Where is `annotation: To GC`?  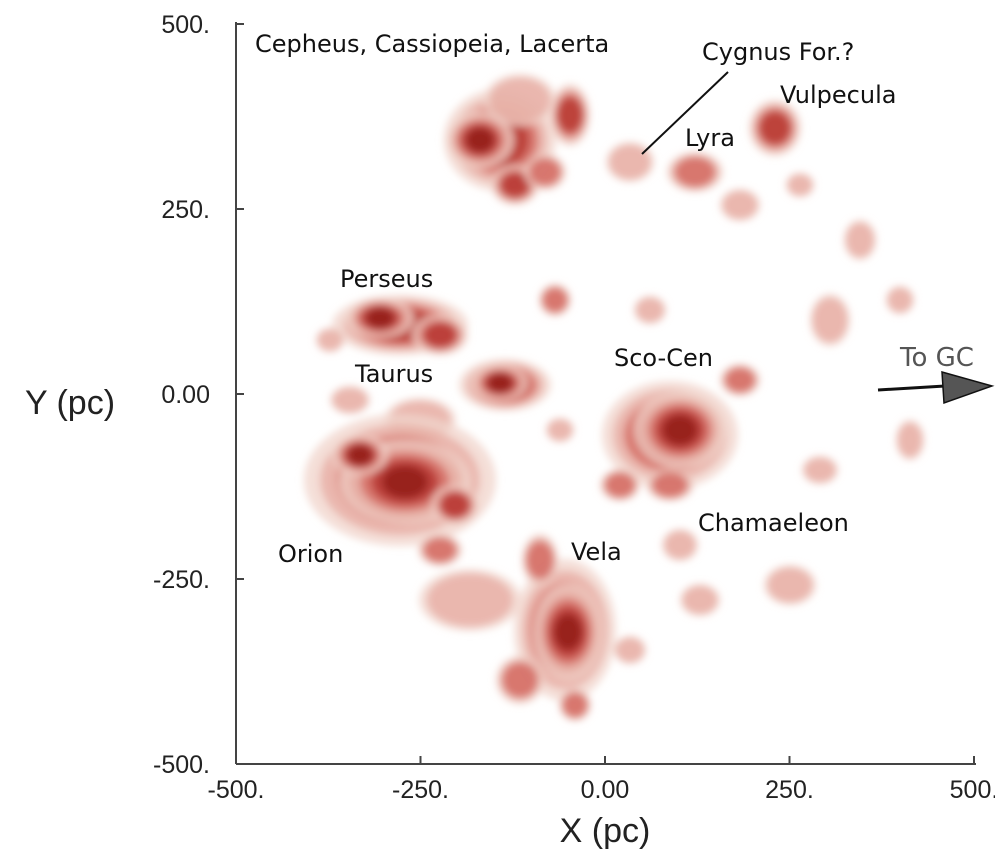
annotation: To GC is located at coordinates (936, 358).